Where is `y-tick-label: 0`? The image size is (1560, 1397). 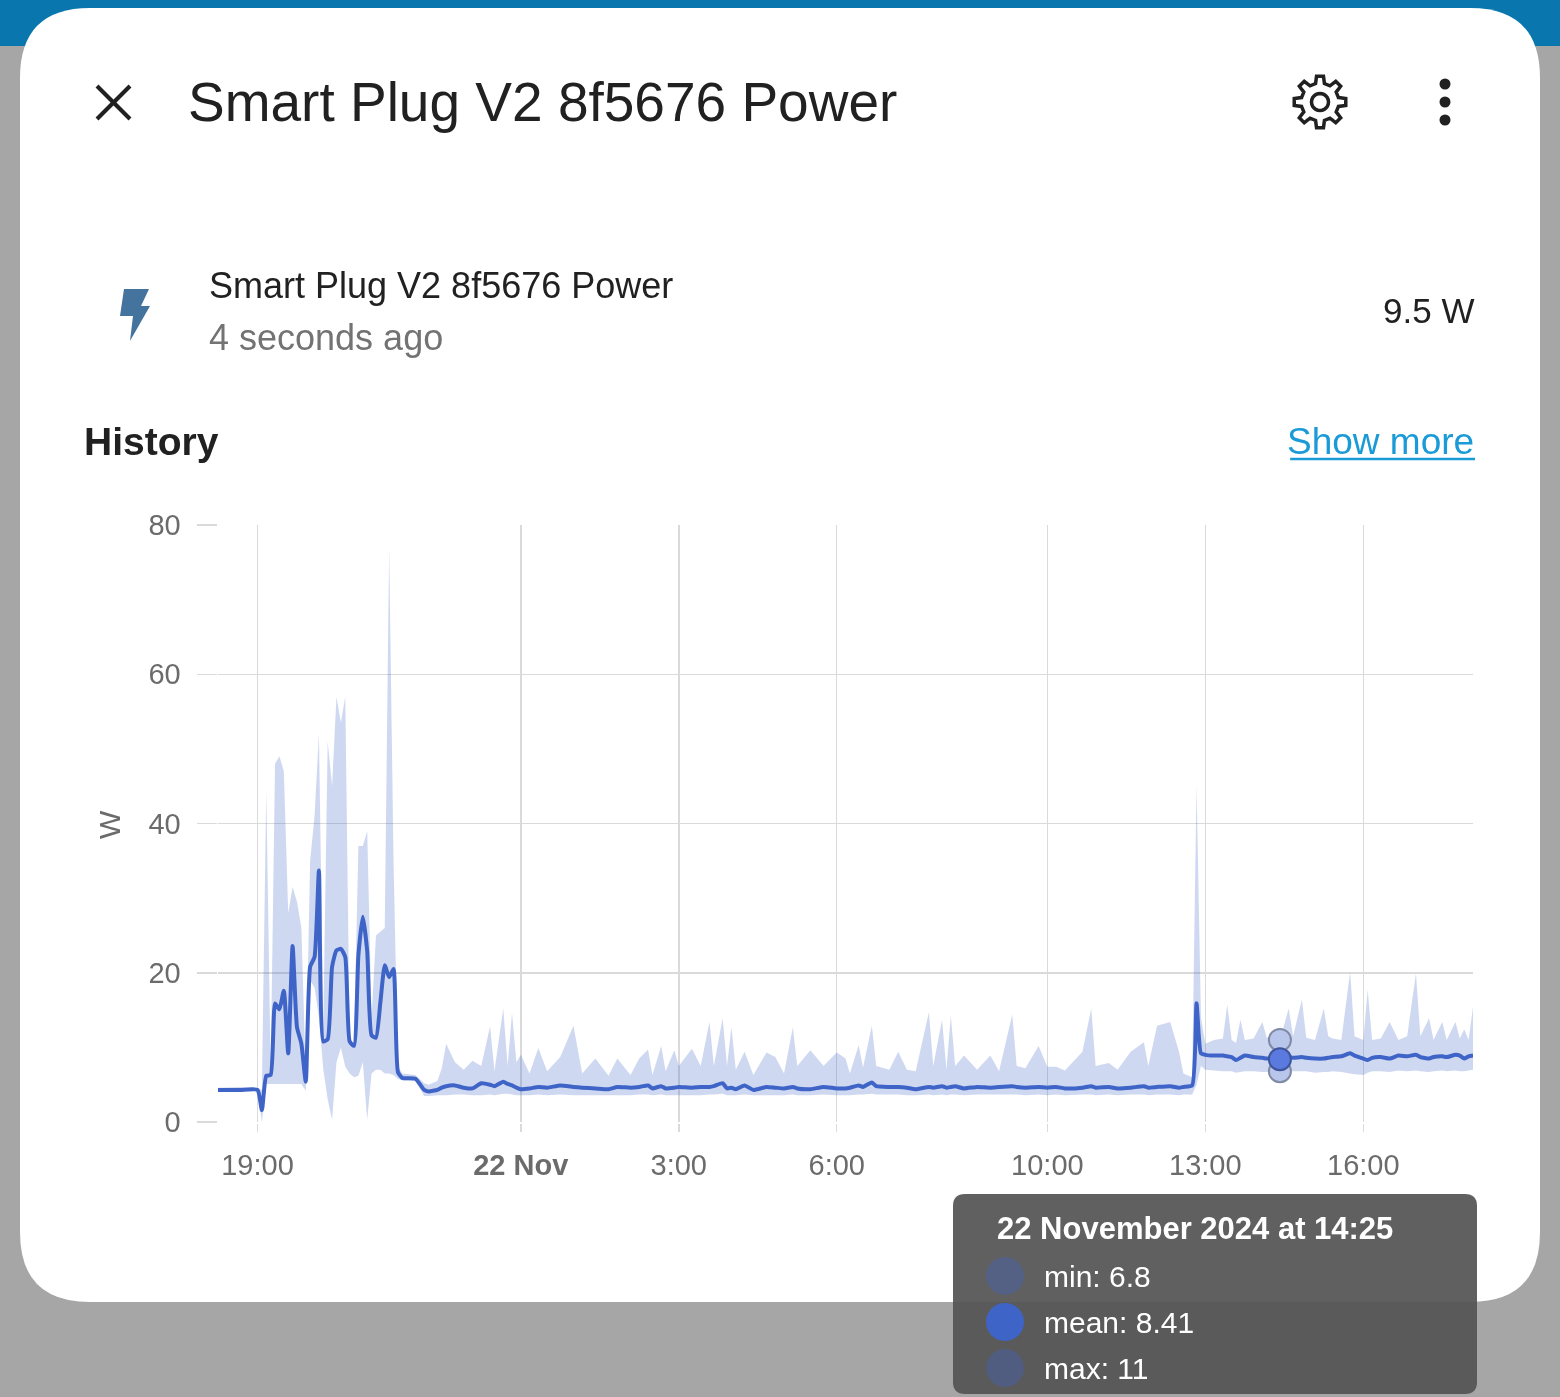 y-tick-label: 0 is located at coordinates (172, 1122).